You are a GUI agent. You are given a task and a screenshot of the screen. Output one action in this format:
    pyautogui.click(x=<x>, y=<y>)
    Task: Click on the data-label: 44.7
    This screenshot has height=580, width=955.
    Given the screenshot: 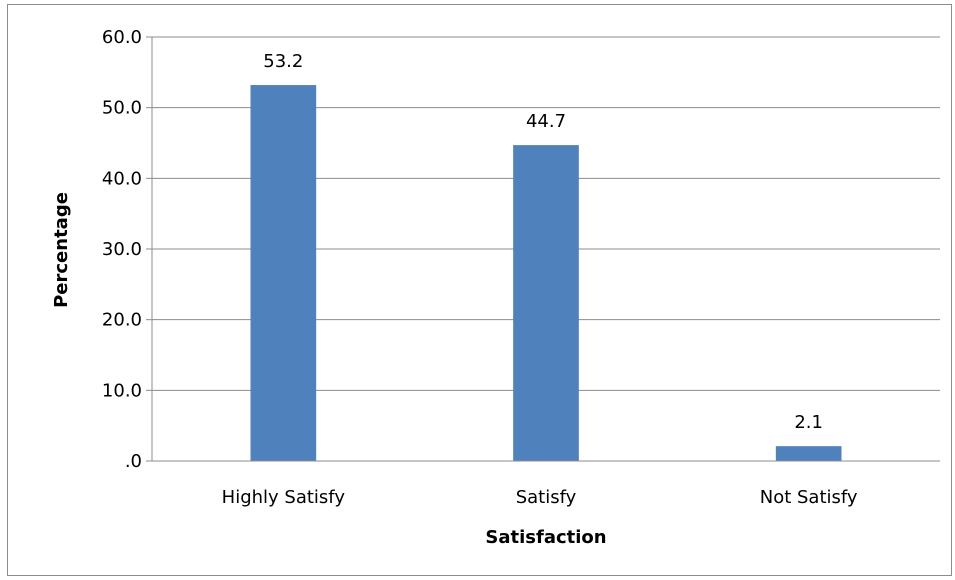 What is the action you would take?
    pyautogui.click(x=546, y=121)
    